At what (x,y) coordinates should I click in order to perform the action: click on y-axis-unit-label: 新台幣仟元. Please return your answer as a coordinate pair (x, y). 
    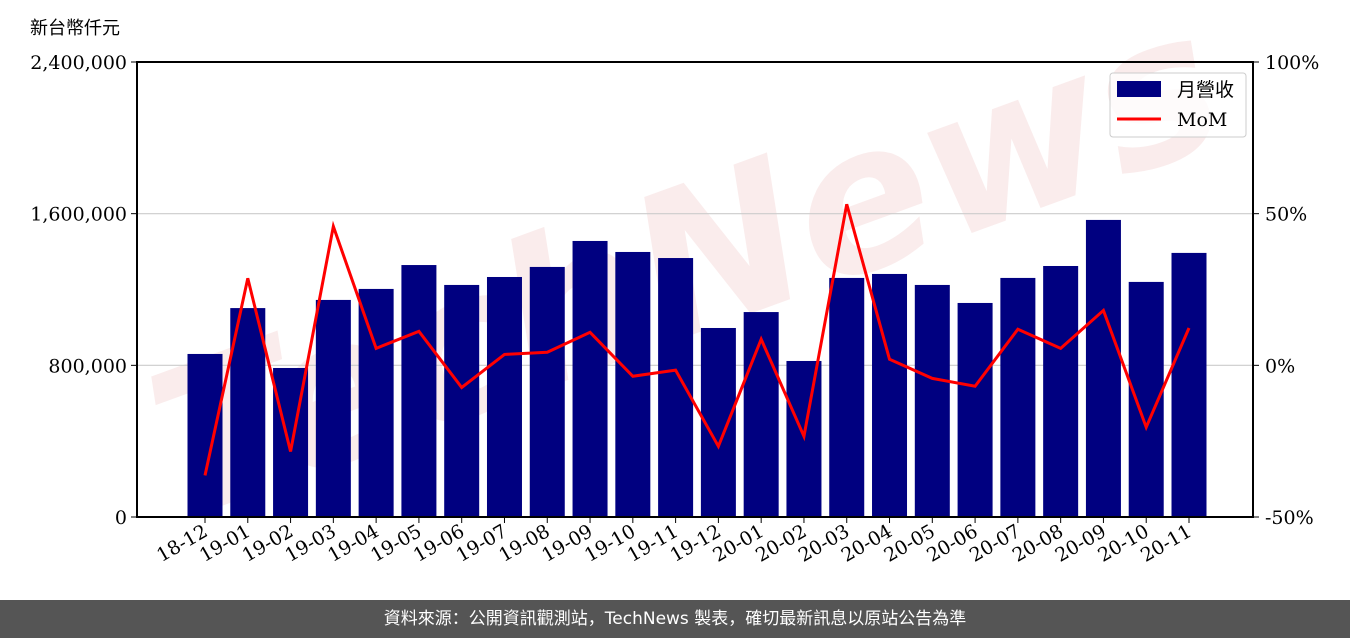
    Looking at the image, I should click on (75, 28).